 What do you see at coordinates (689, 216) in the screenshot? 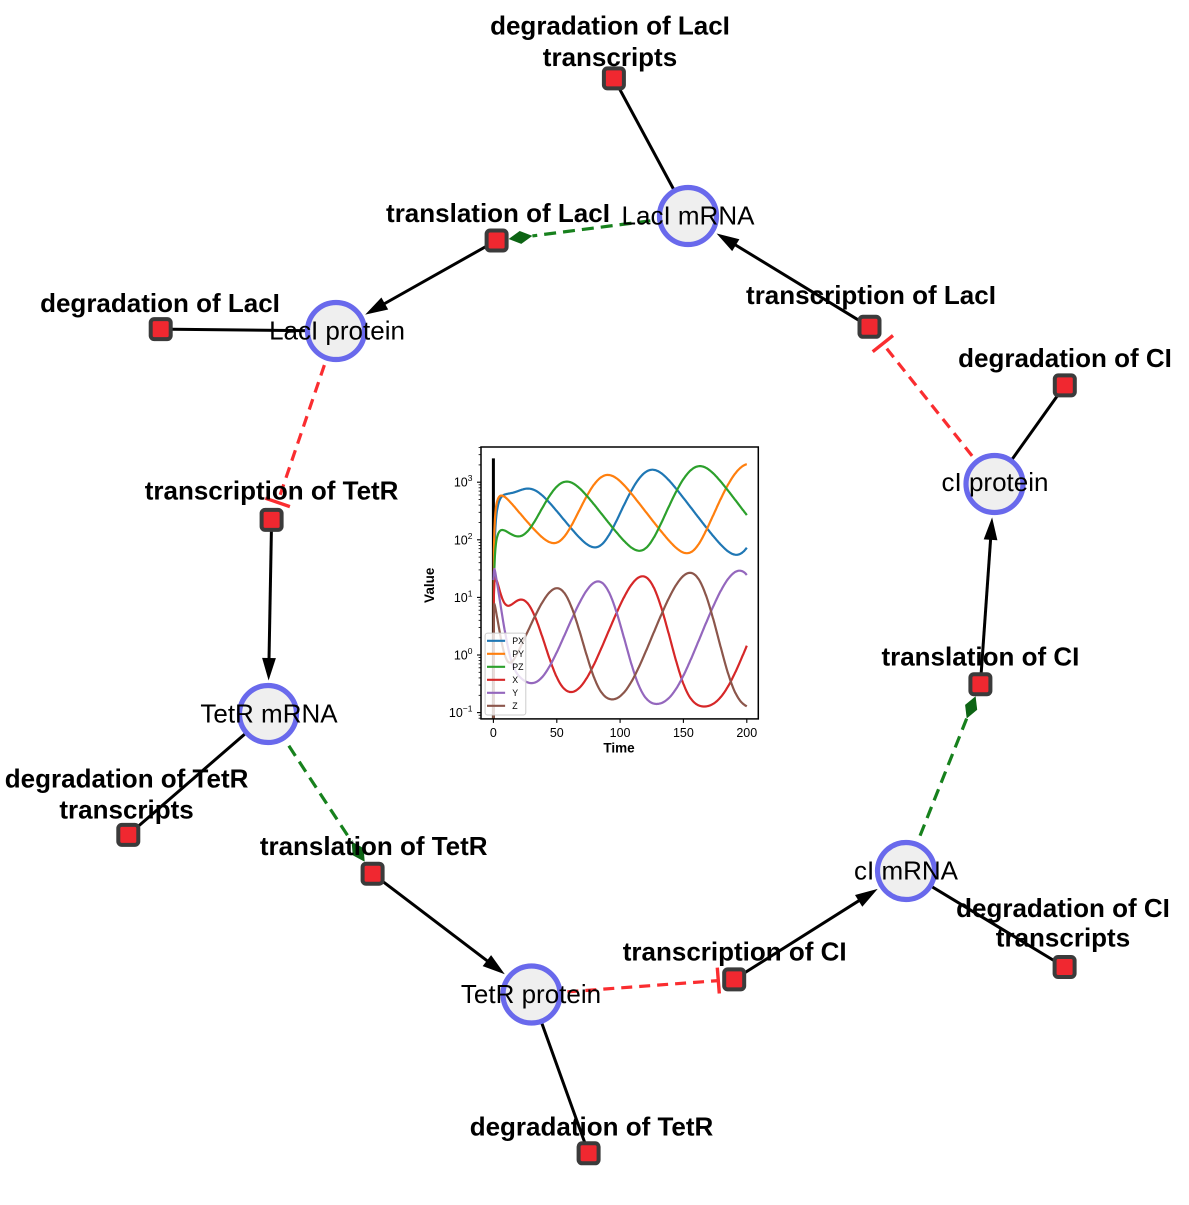
I see `svg-text: LacI mRNA` at bounding box center [689, 216].